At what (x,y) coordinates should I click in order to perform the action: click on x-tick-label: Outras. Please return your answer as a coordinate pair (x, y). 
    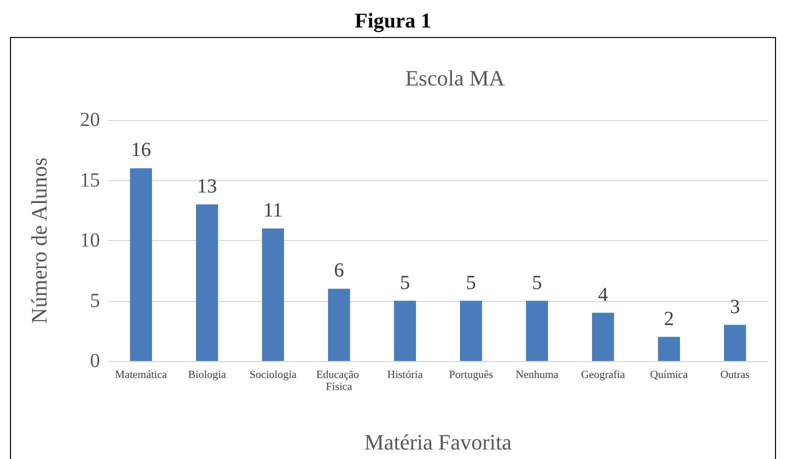
    Looking at the image, I should click on (735, 375).